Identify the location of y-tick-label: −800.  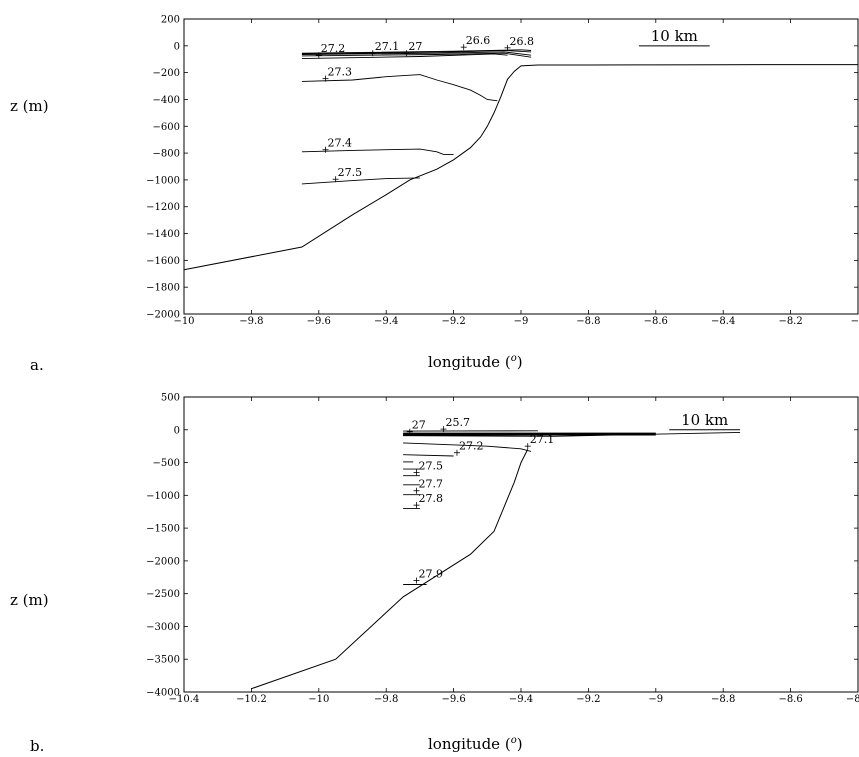
(166, 154).